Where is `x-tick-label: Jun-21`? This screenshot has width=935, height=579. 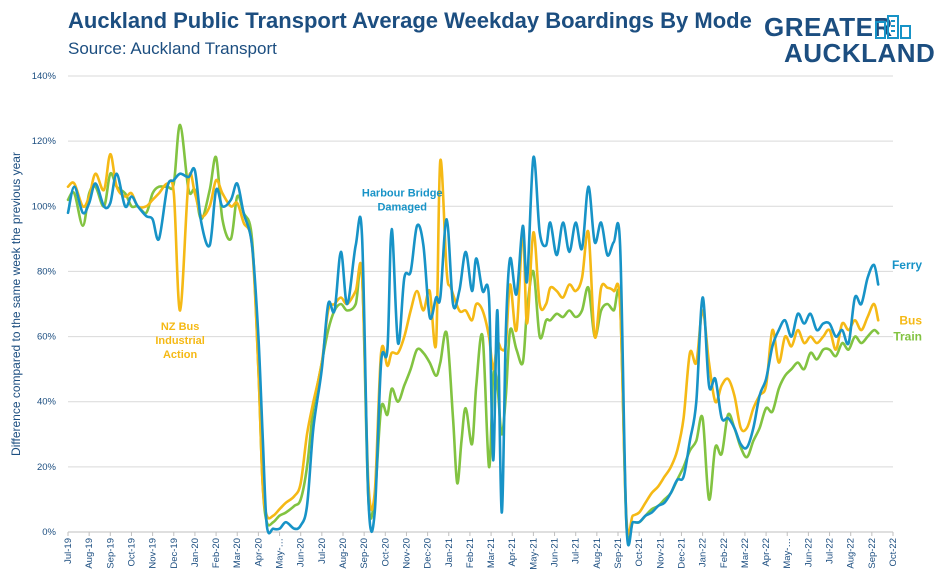
x-tick-label: Jun-21 is located at coordinates (555, 552).